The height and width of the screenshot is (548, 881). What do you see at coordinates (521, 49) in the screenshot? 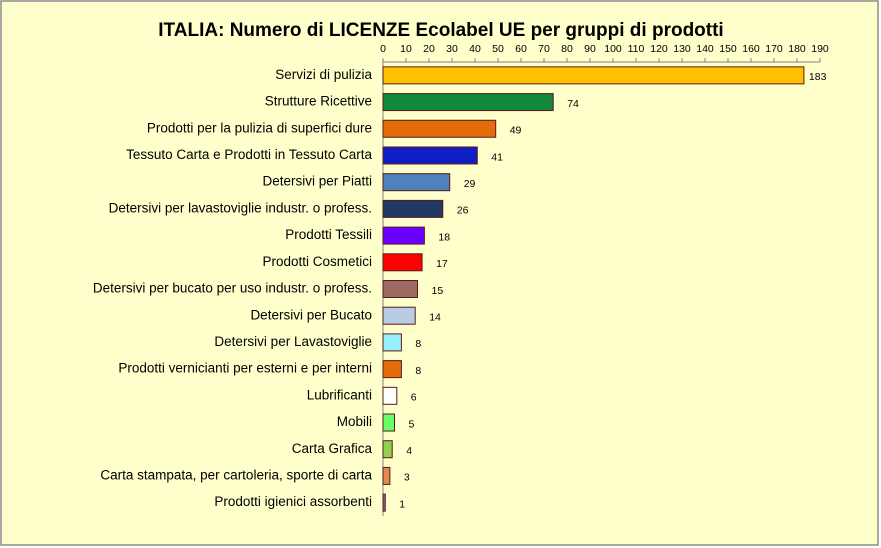
I see `x-tick-label: 60` at bounding box center [521, 49].